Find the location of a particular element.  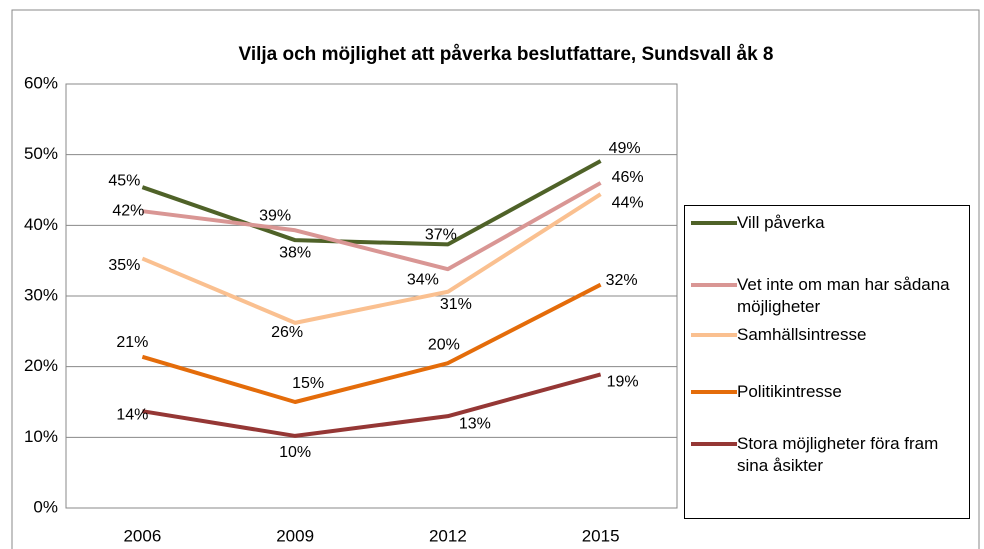

legend-item: Stora möjligheter föra fram sina åsikter is located at coordinates (826, 455).